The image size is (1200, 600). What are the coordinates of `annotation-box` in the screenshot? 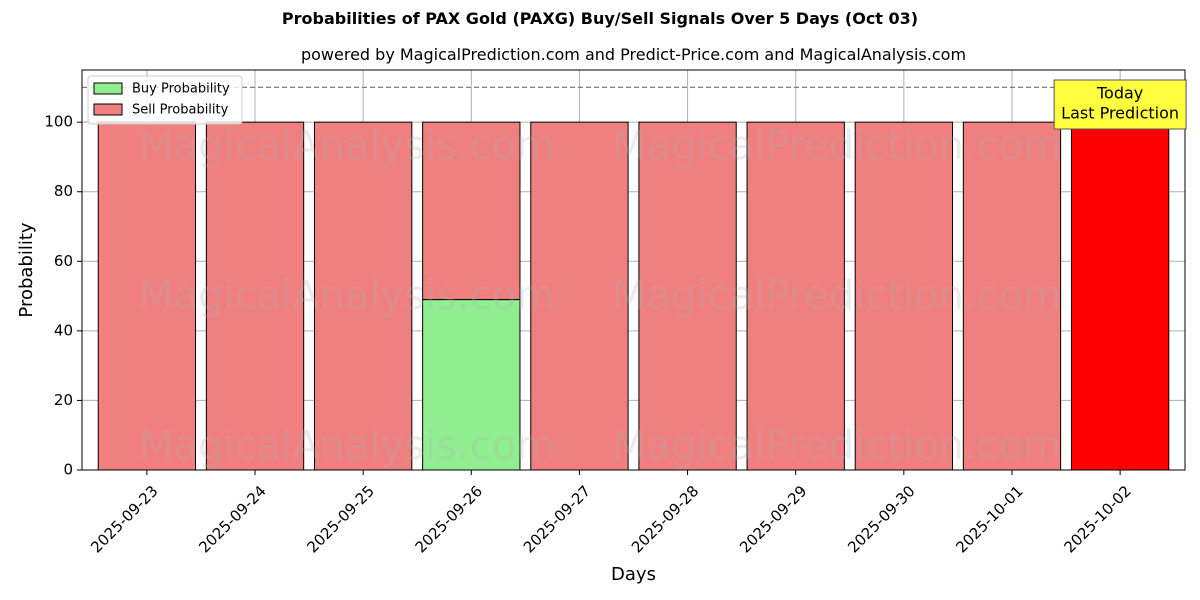 It's located at (1120, 104).